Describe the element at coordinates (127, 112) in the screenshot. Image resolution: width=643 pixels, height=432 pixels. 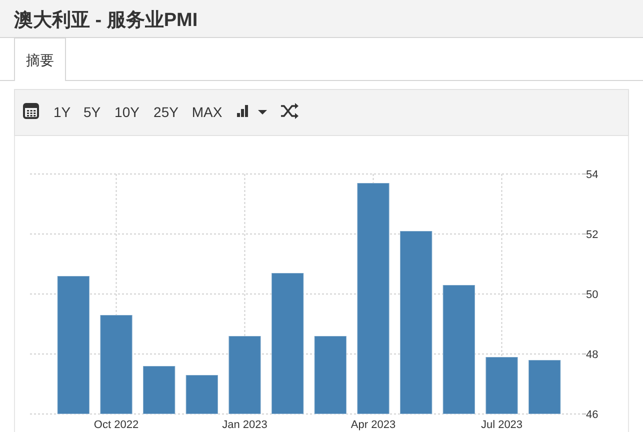
I see `text: 10Y` at that location.